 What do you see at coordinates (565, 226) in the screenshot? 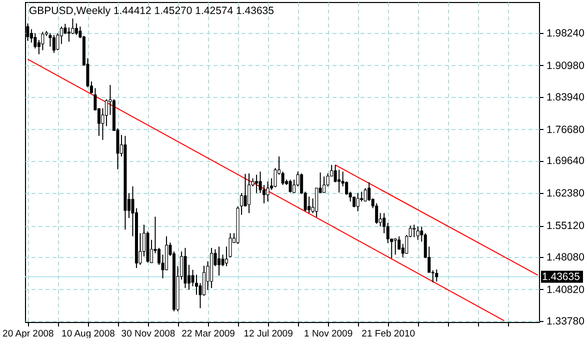
I see `y-tick-label: 1.55120` at bounding box center [565, 226].